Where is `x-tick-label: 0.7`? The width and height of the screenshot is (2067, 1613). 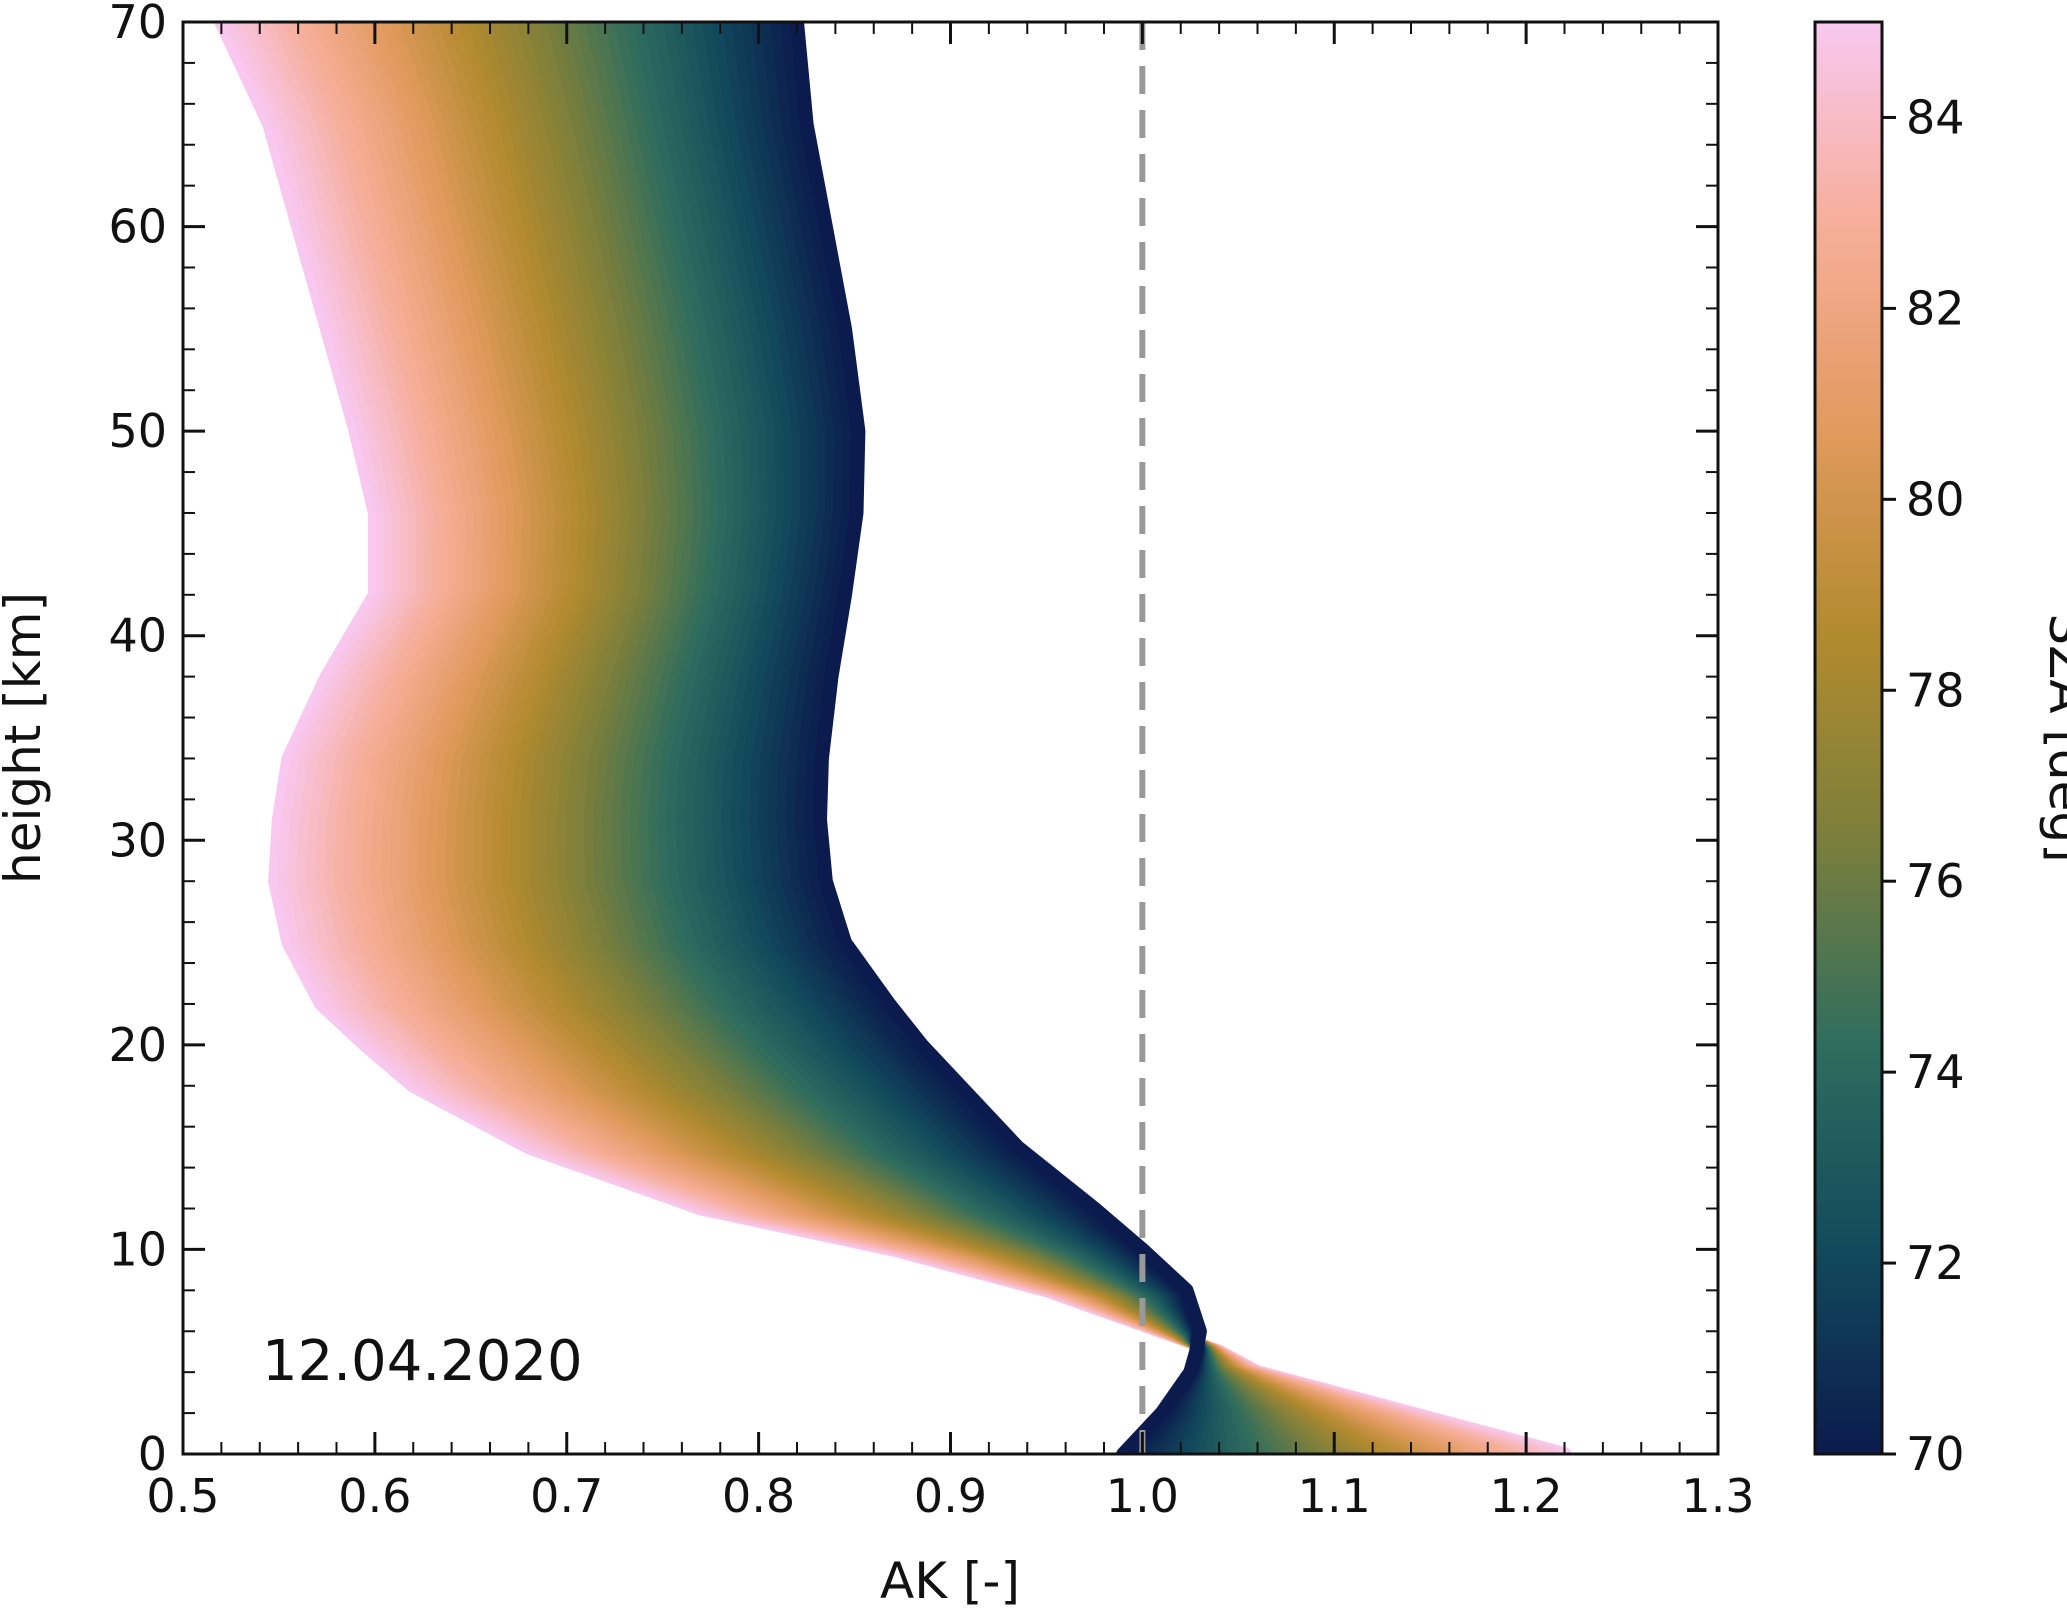
x-tick-label: 0.7 is located at coordinates (566, 1496).